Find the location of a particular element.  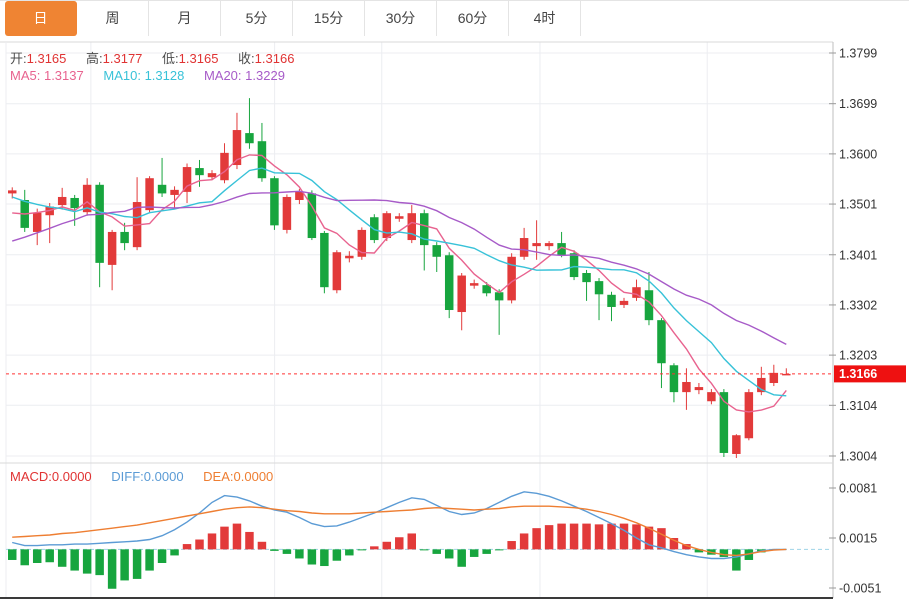

close-label: 收: is located at coordinates (246, 58).